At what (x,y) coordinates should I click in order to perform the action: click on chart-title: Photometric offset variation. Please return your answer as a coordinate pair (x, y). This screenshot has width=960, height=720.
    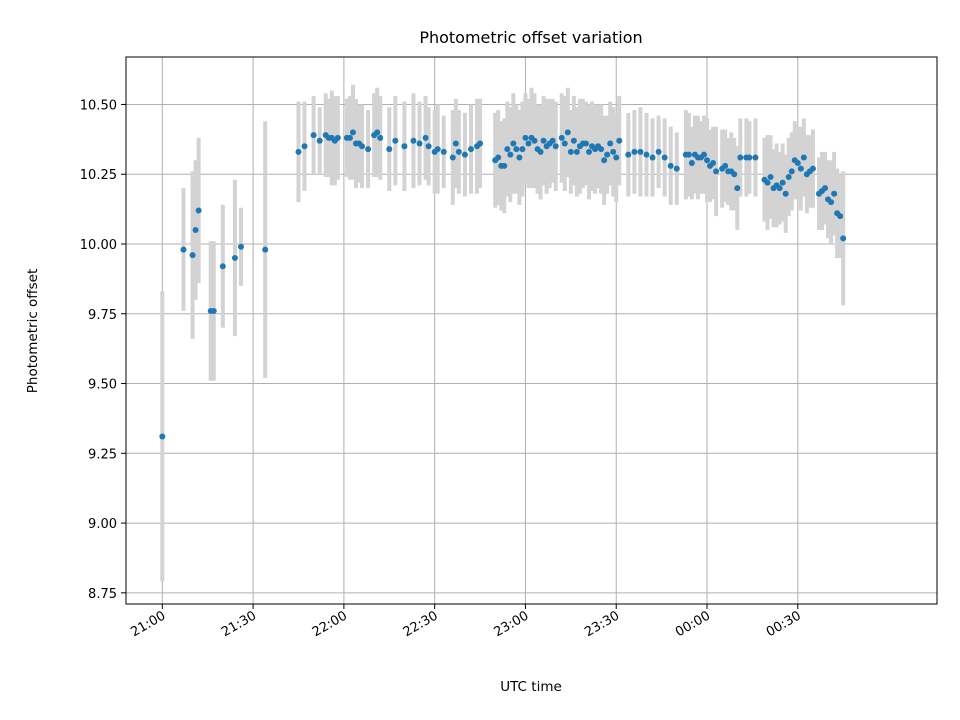
    Looking at the image, I should click on (530, 37).